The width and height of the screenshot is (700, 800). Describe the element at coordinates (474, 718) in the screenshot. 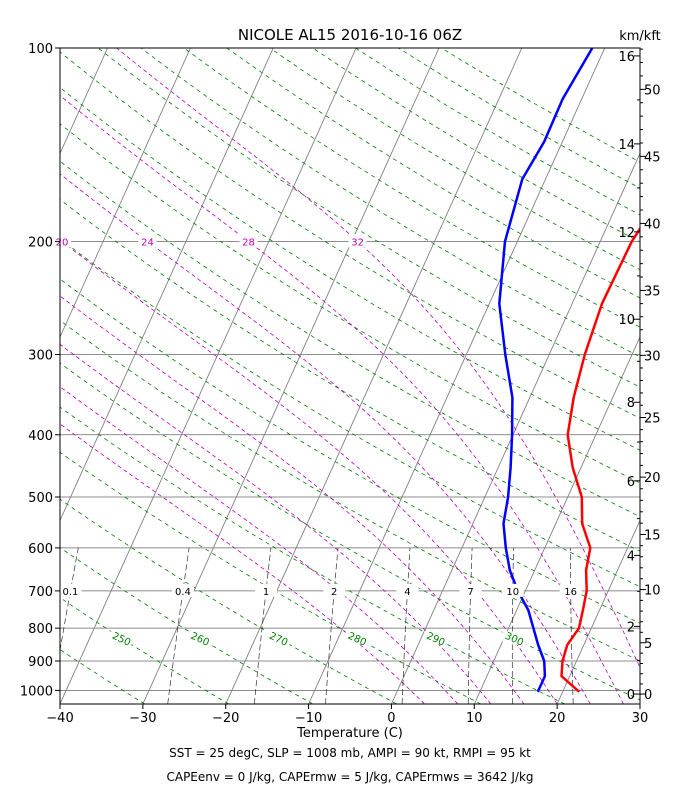

I see `x-tick-label: 10` at that location.